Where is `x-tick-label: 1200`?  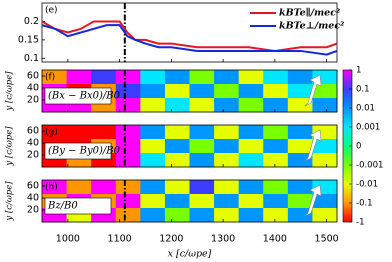 x-tick-label: 1200 is located at coordinates (171, 239).